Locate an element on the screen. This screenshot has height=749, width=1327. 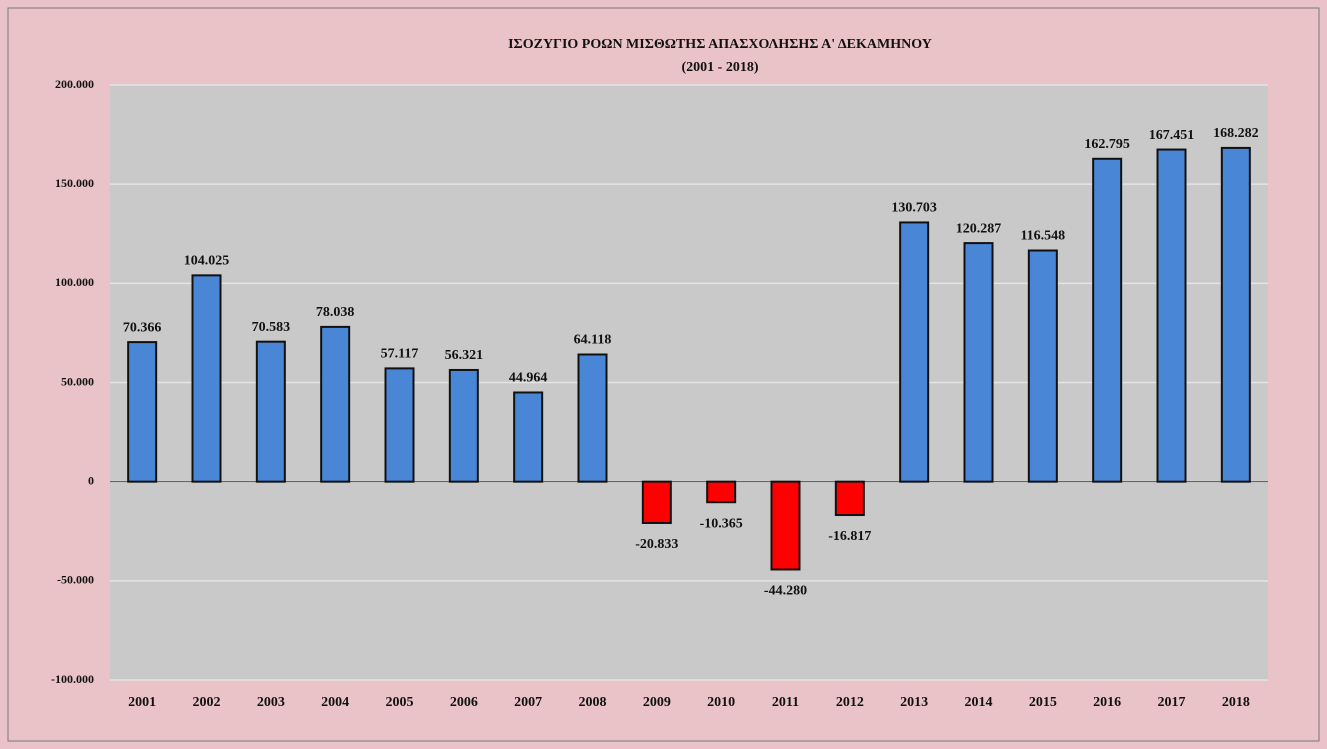
x-tick-label: 2016 is located at coordinates (1107, 702).